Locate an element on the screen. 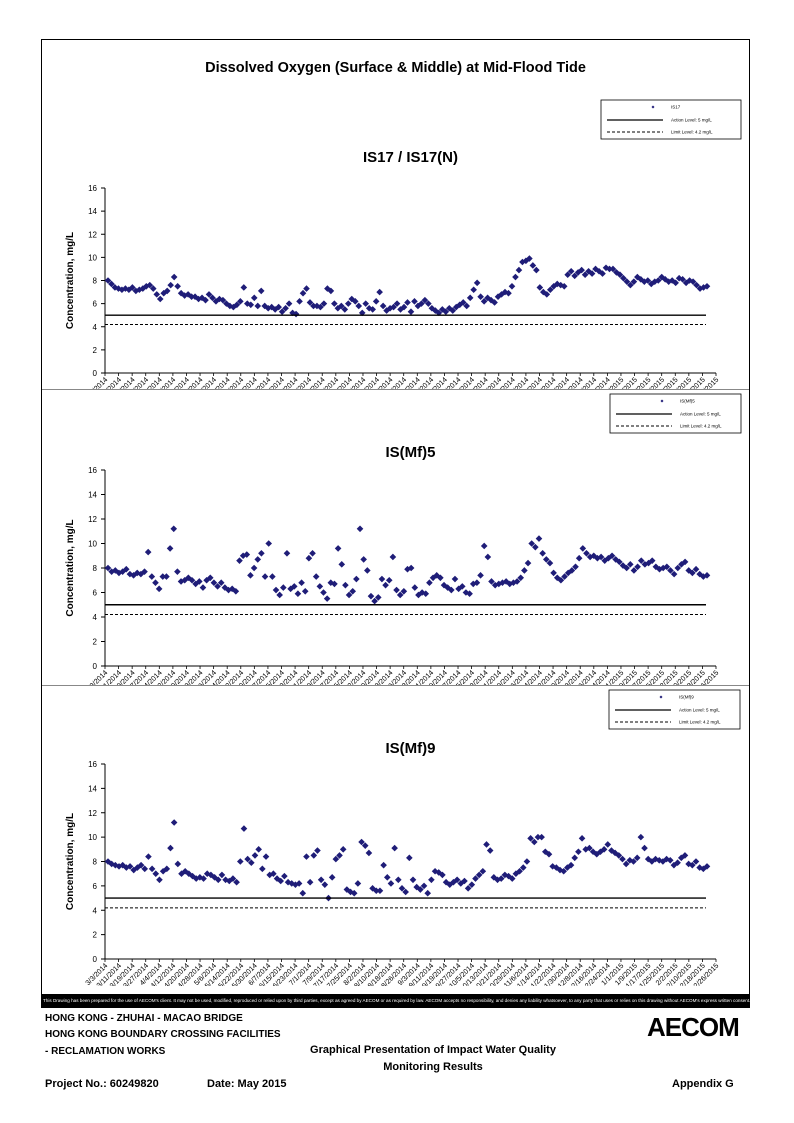  chart-title: IS(Mf)9 is located at coordinates (411, 748).